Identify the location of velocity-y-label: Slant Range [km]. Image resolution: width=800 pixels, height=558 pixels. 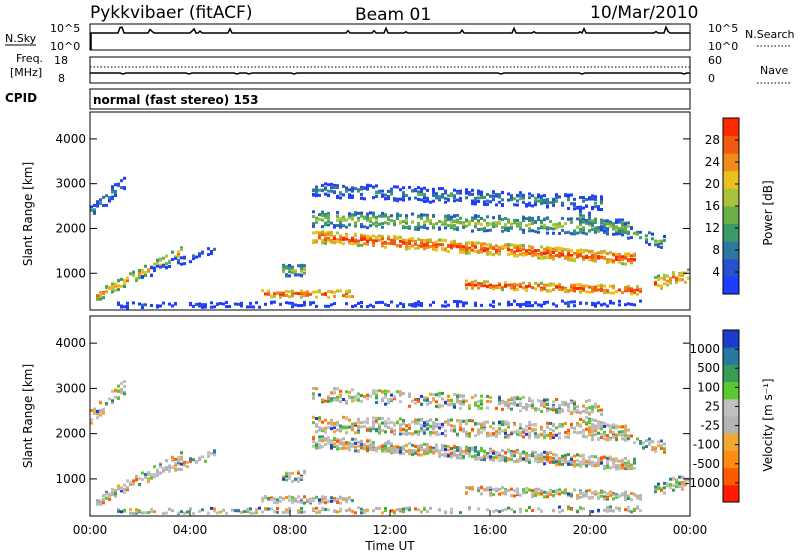
(28, 416).